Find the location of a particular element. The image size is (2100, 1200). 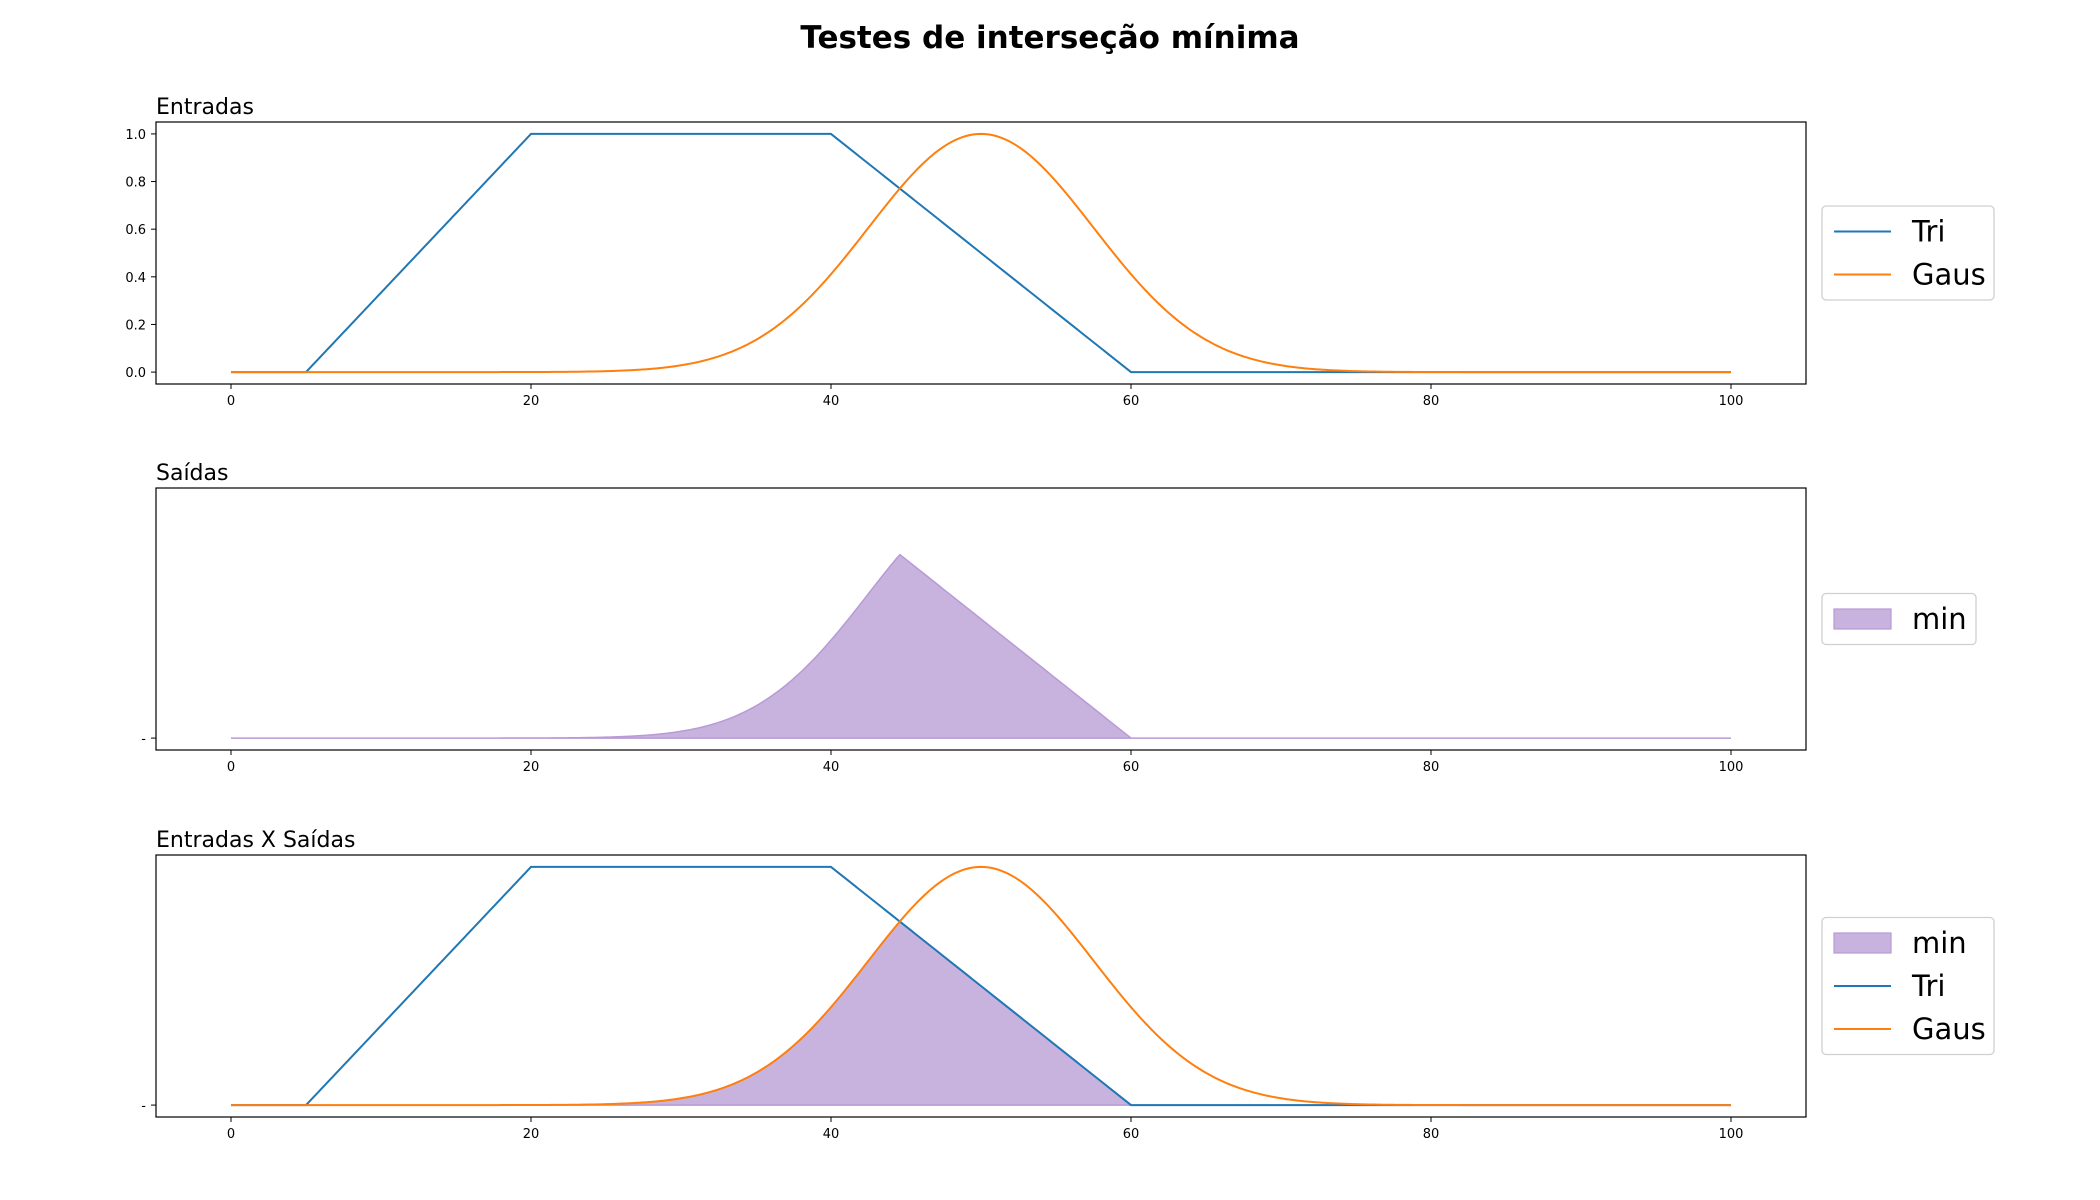

subplot-title: Entradas is located at coordinates (205, 107).